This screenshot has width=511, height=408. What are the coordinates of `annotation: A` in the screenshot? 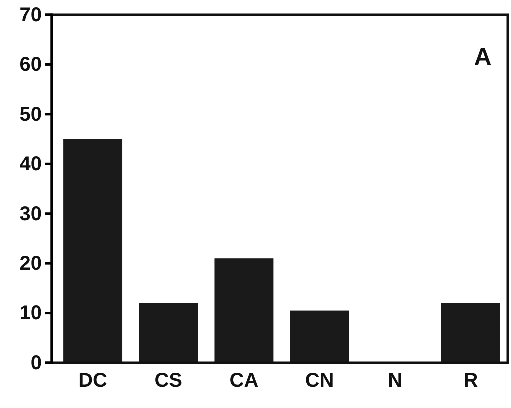 It's located at (483, 57).